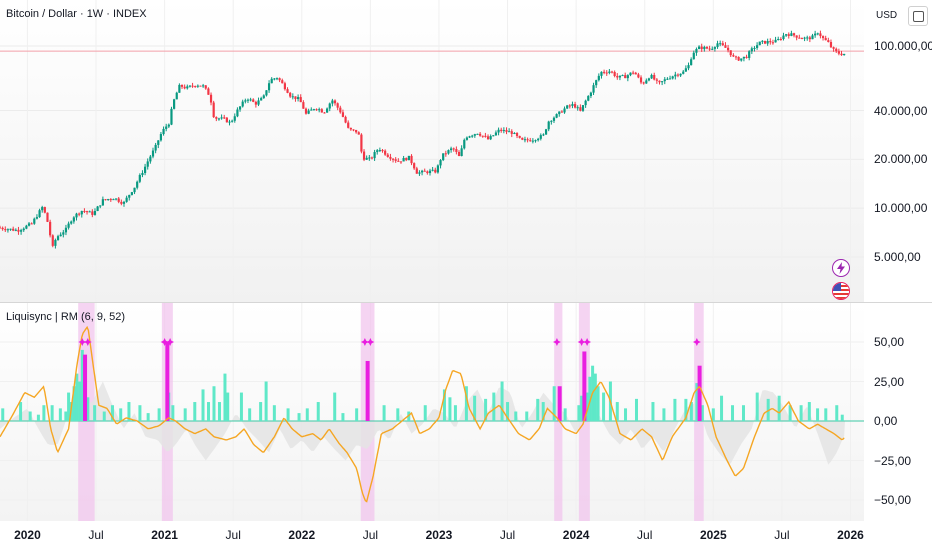  What do you see at coordinates (576, 535) in the screenshot?
I see `time-label: 2024` at bounding box center [576, 535].